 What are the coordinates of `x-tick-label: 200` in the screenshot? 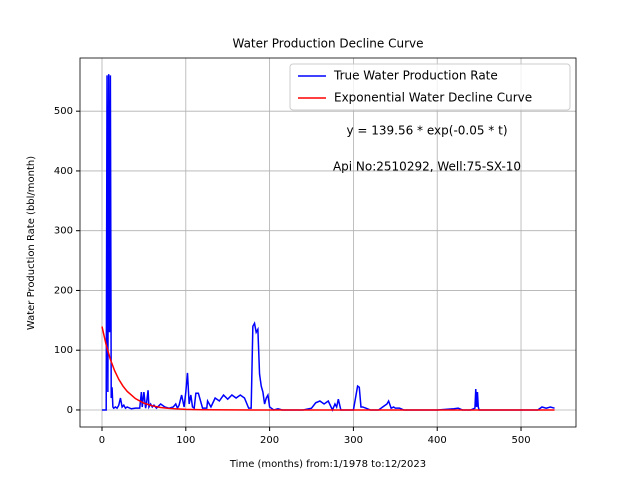 It's located at (269, 440).